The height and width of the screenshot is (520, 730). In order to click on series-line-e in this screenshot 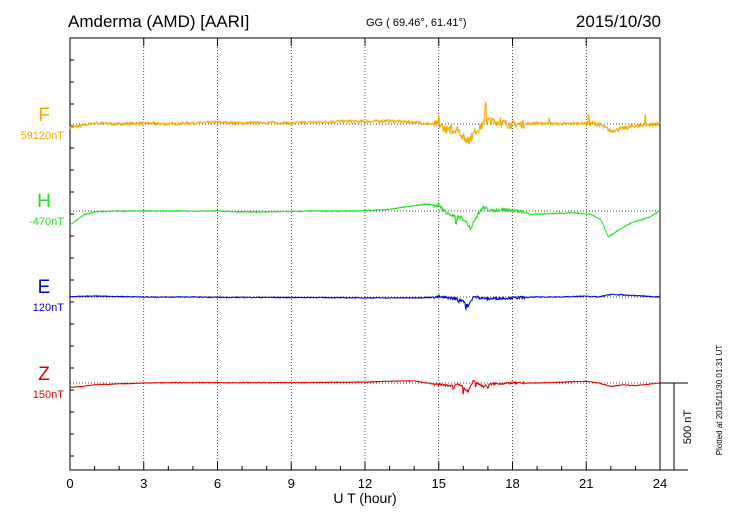, I will do `click(365, 302)`.